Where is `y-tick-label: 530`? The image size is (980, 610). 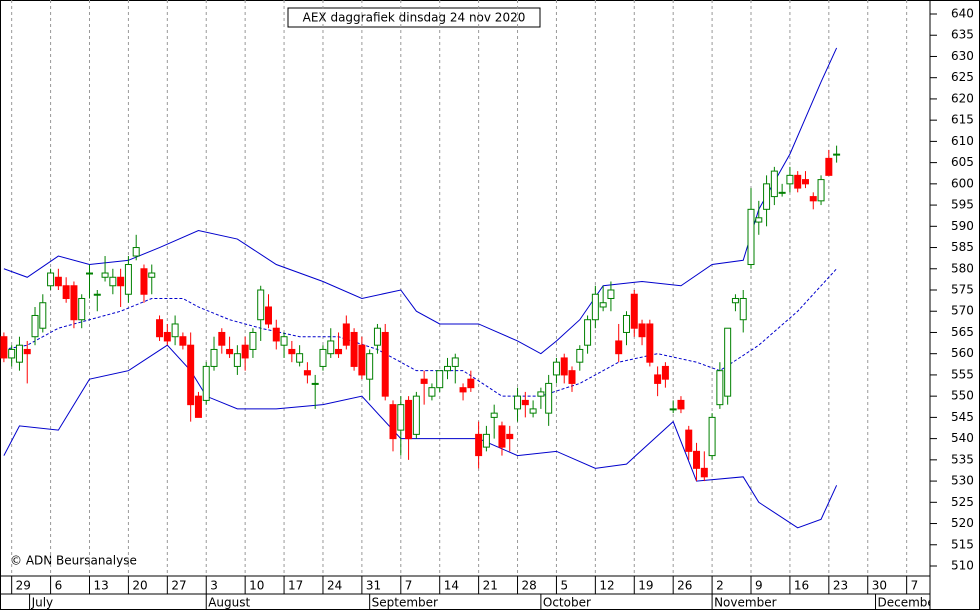 y-tick-label: 530 is located at coordinates (962, 481).